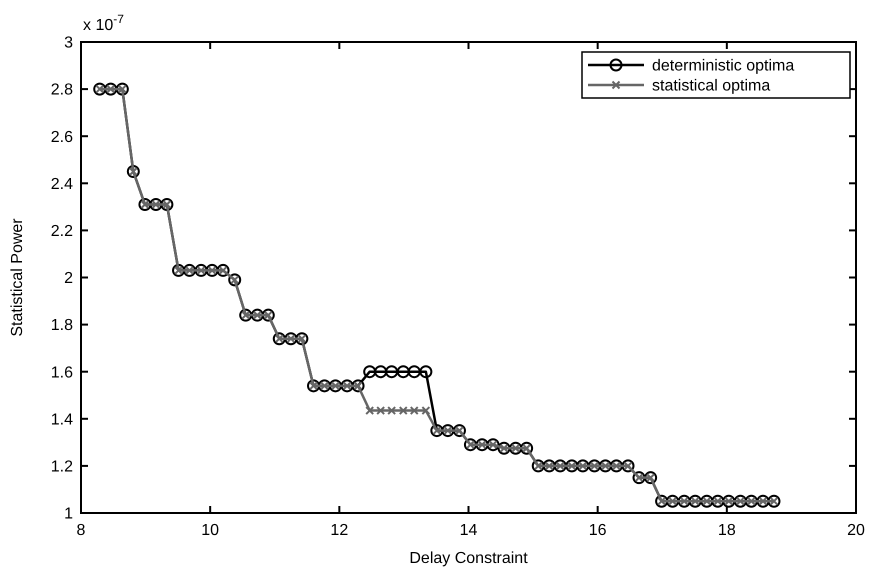 The image size is (870, 571). Describe the element at coordinates (727, 530) in the screenshot. I see `x-tick-label: 18` at that location.